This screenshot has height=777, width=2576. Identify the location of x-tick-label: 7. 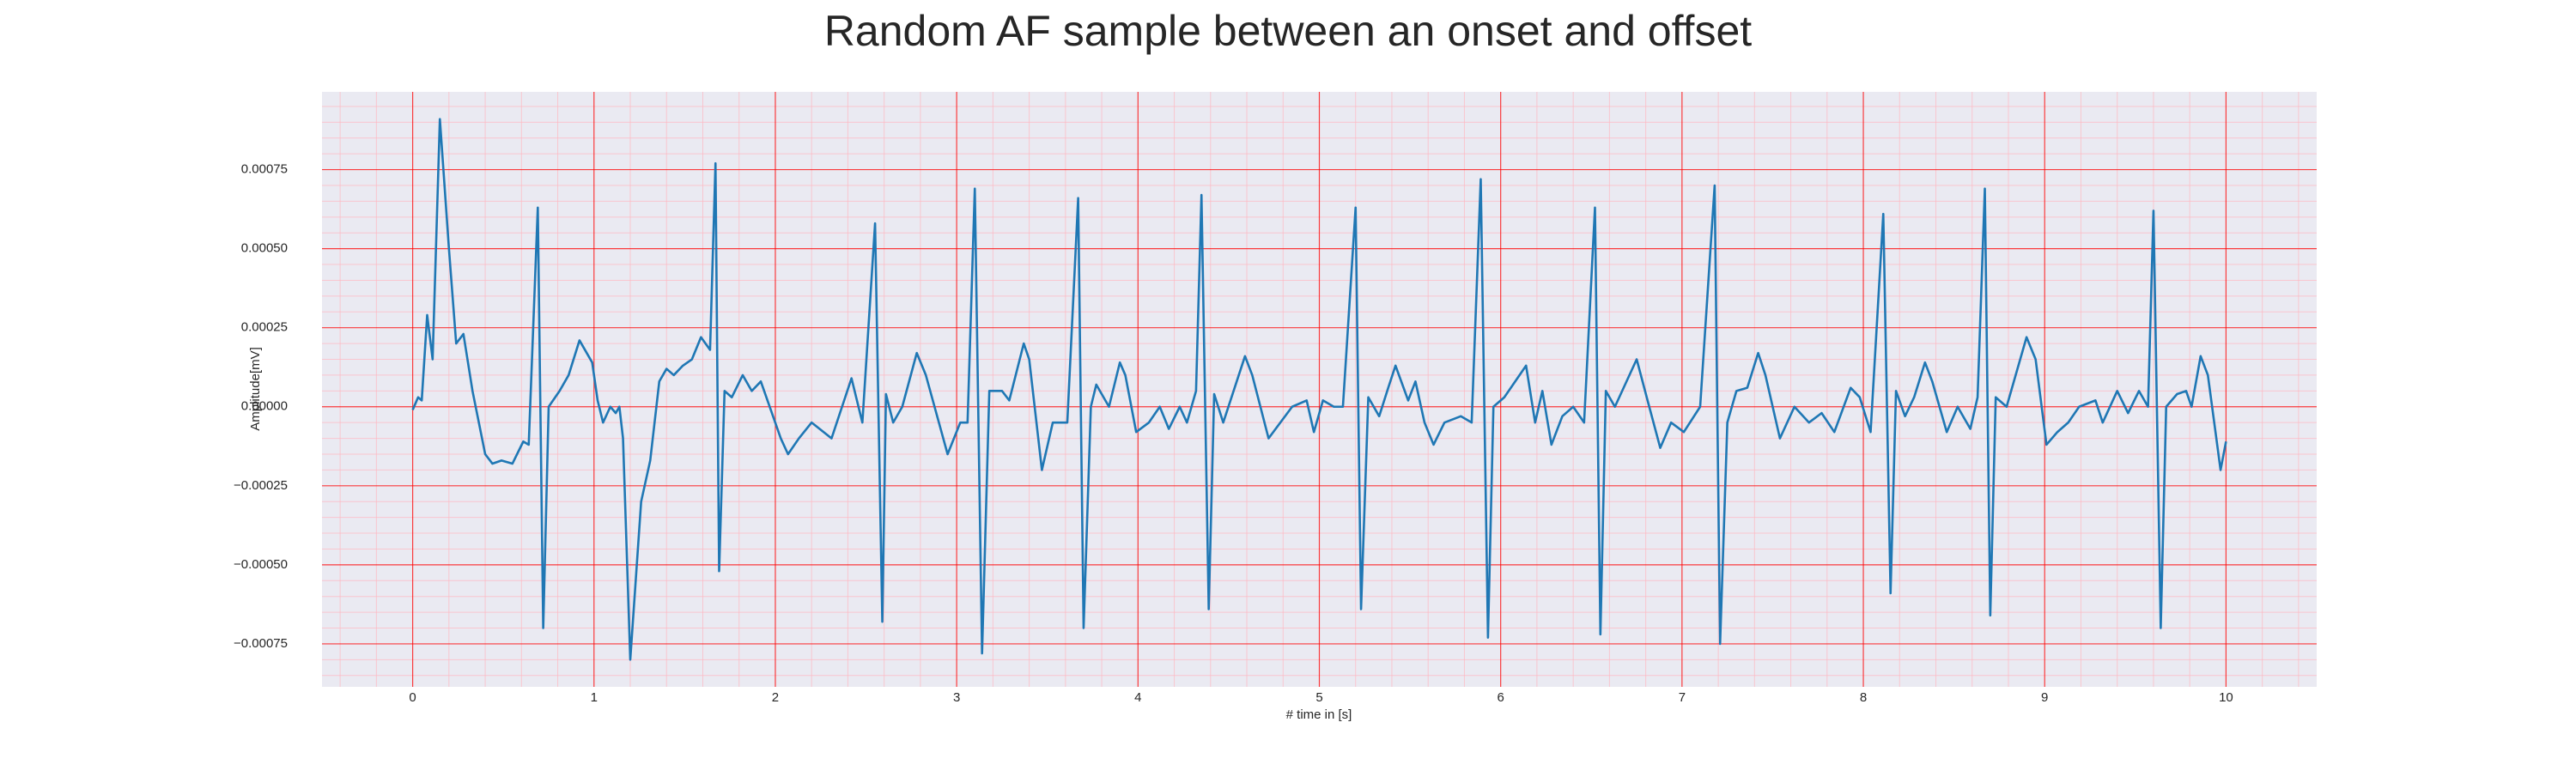
(1682, 697).